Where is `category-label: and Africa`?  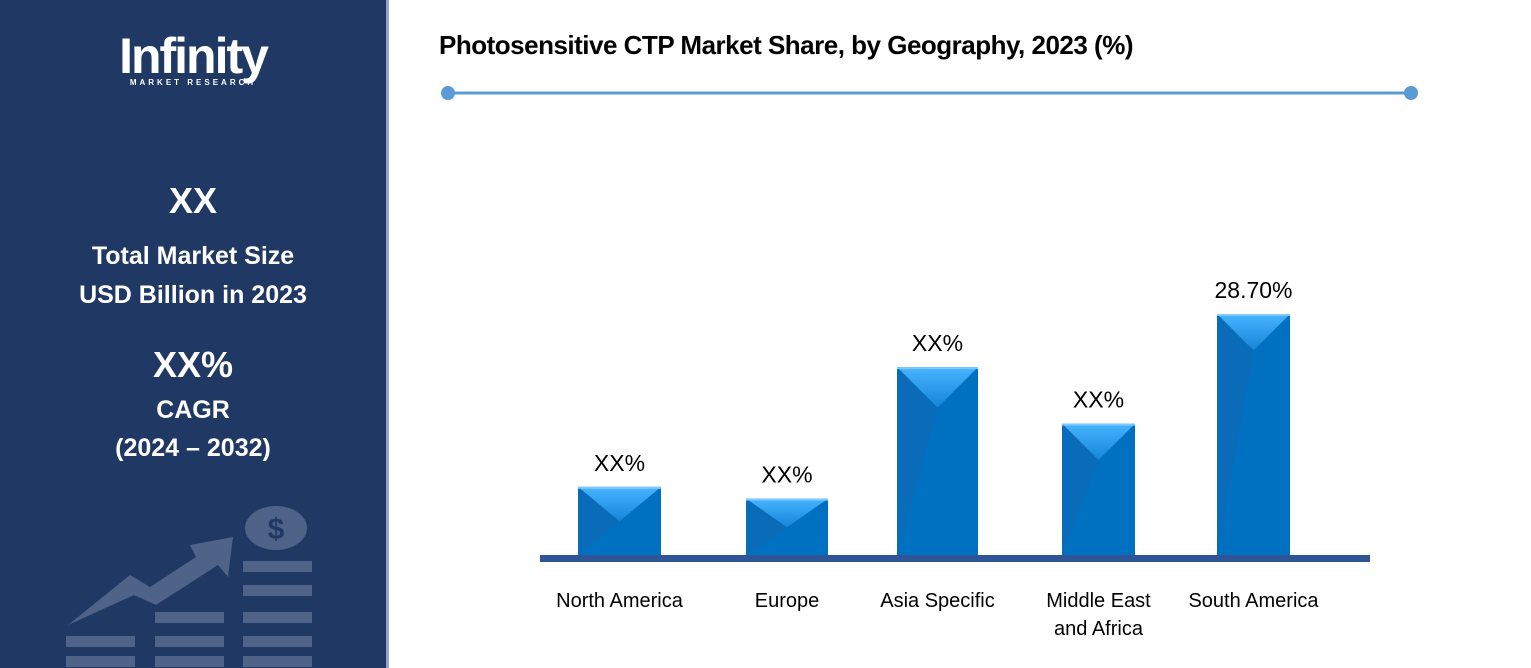 category-label: and Africa is located at coordinates (1099, 629).